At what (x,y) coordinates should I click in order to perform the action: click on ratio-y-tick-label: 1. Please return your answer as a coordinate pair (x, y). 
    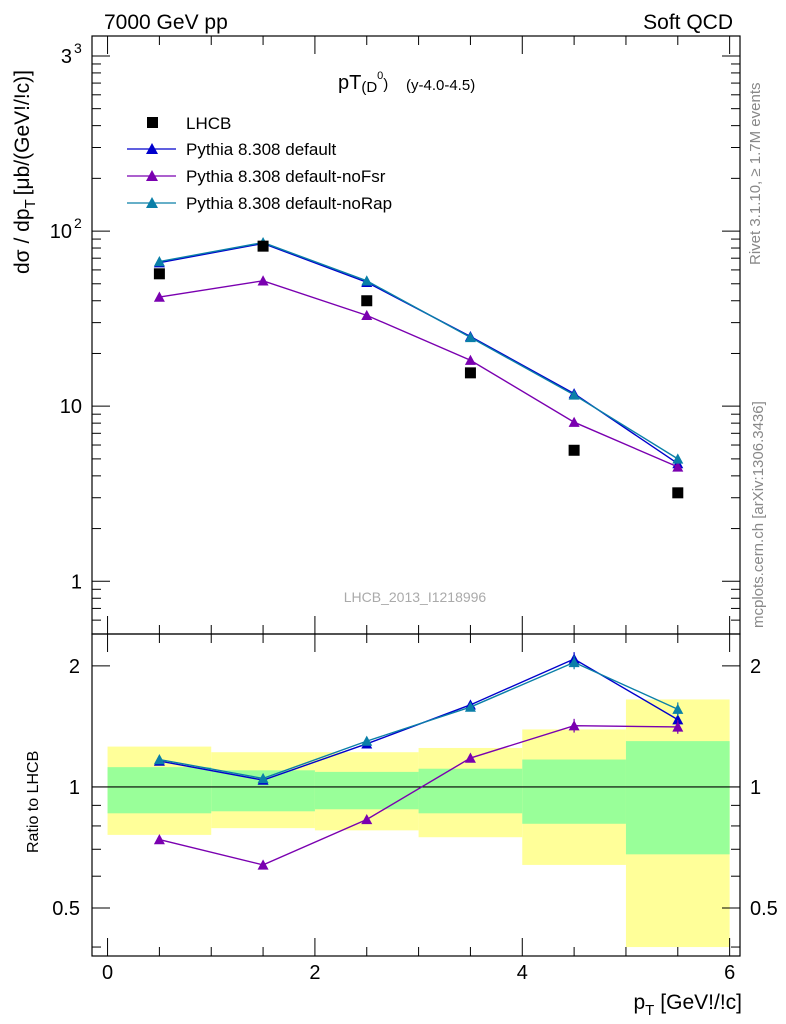
    Looking at the image, I should click on (74, 788).